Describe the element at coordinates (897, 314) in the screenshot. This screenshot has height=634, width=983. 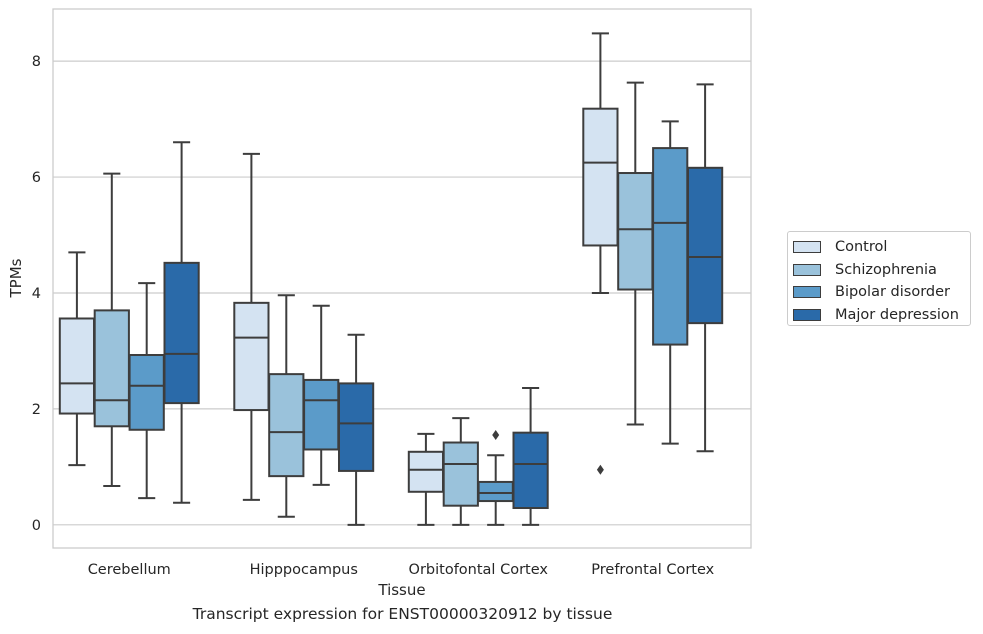
I see `legend-label: Major depression` at that location.